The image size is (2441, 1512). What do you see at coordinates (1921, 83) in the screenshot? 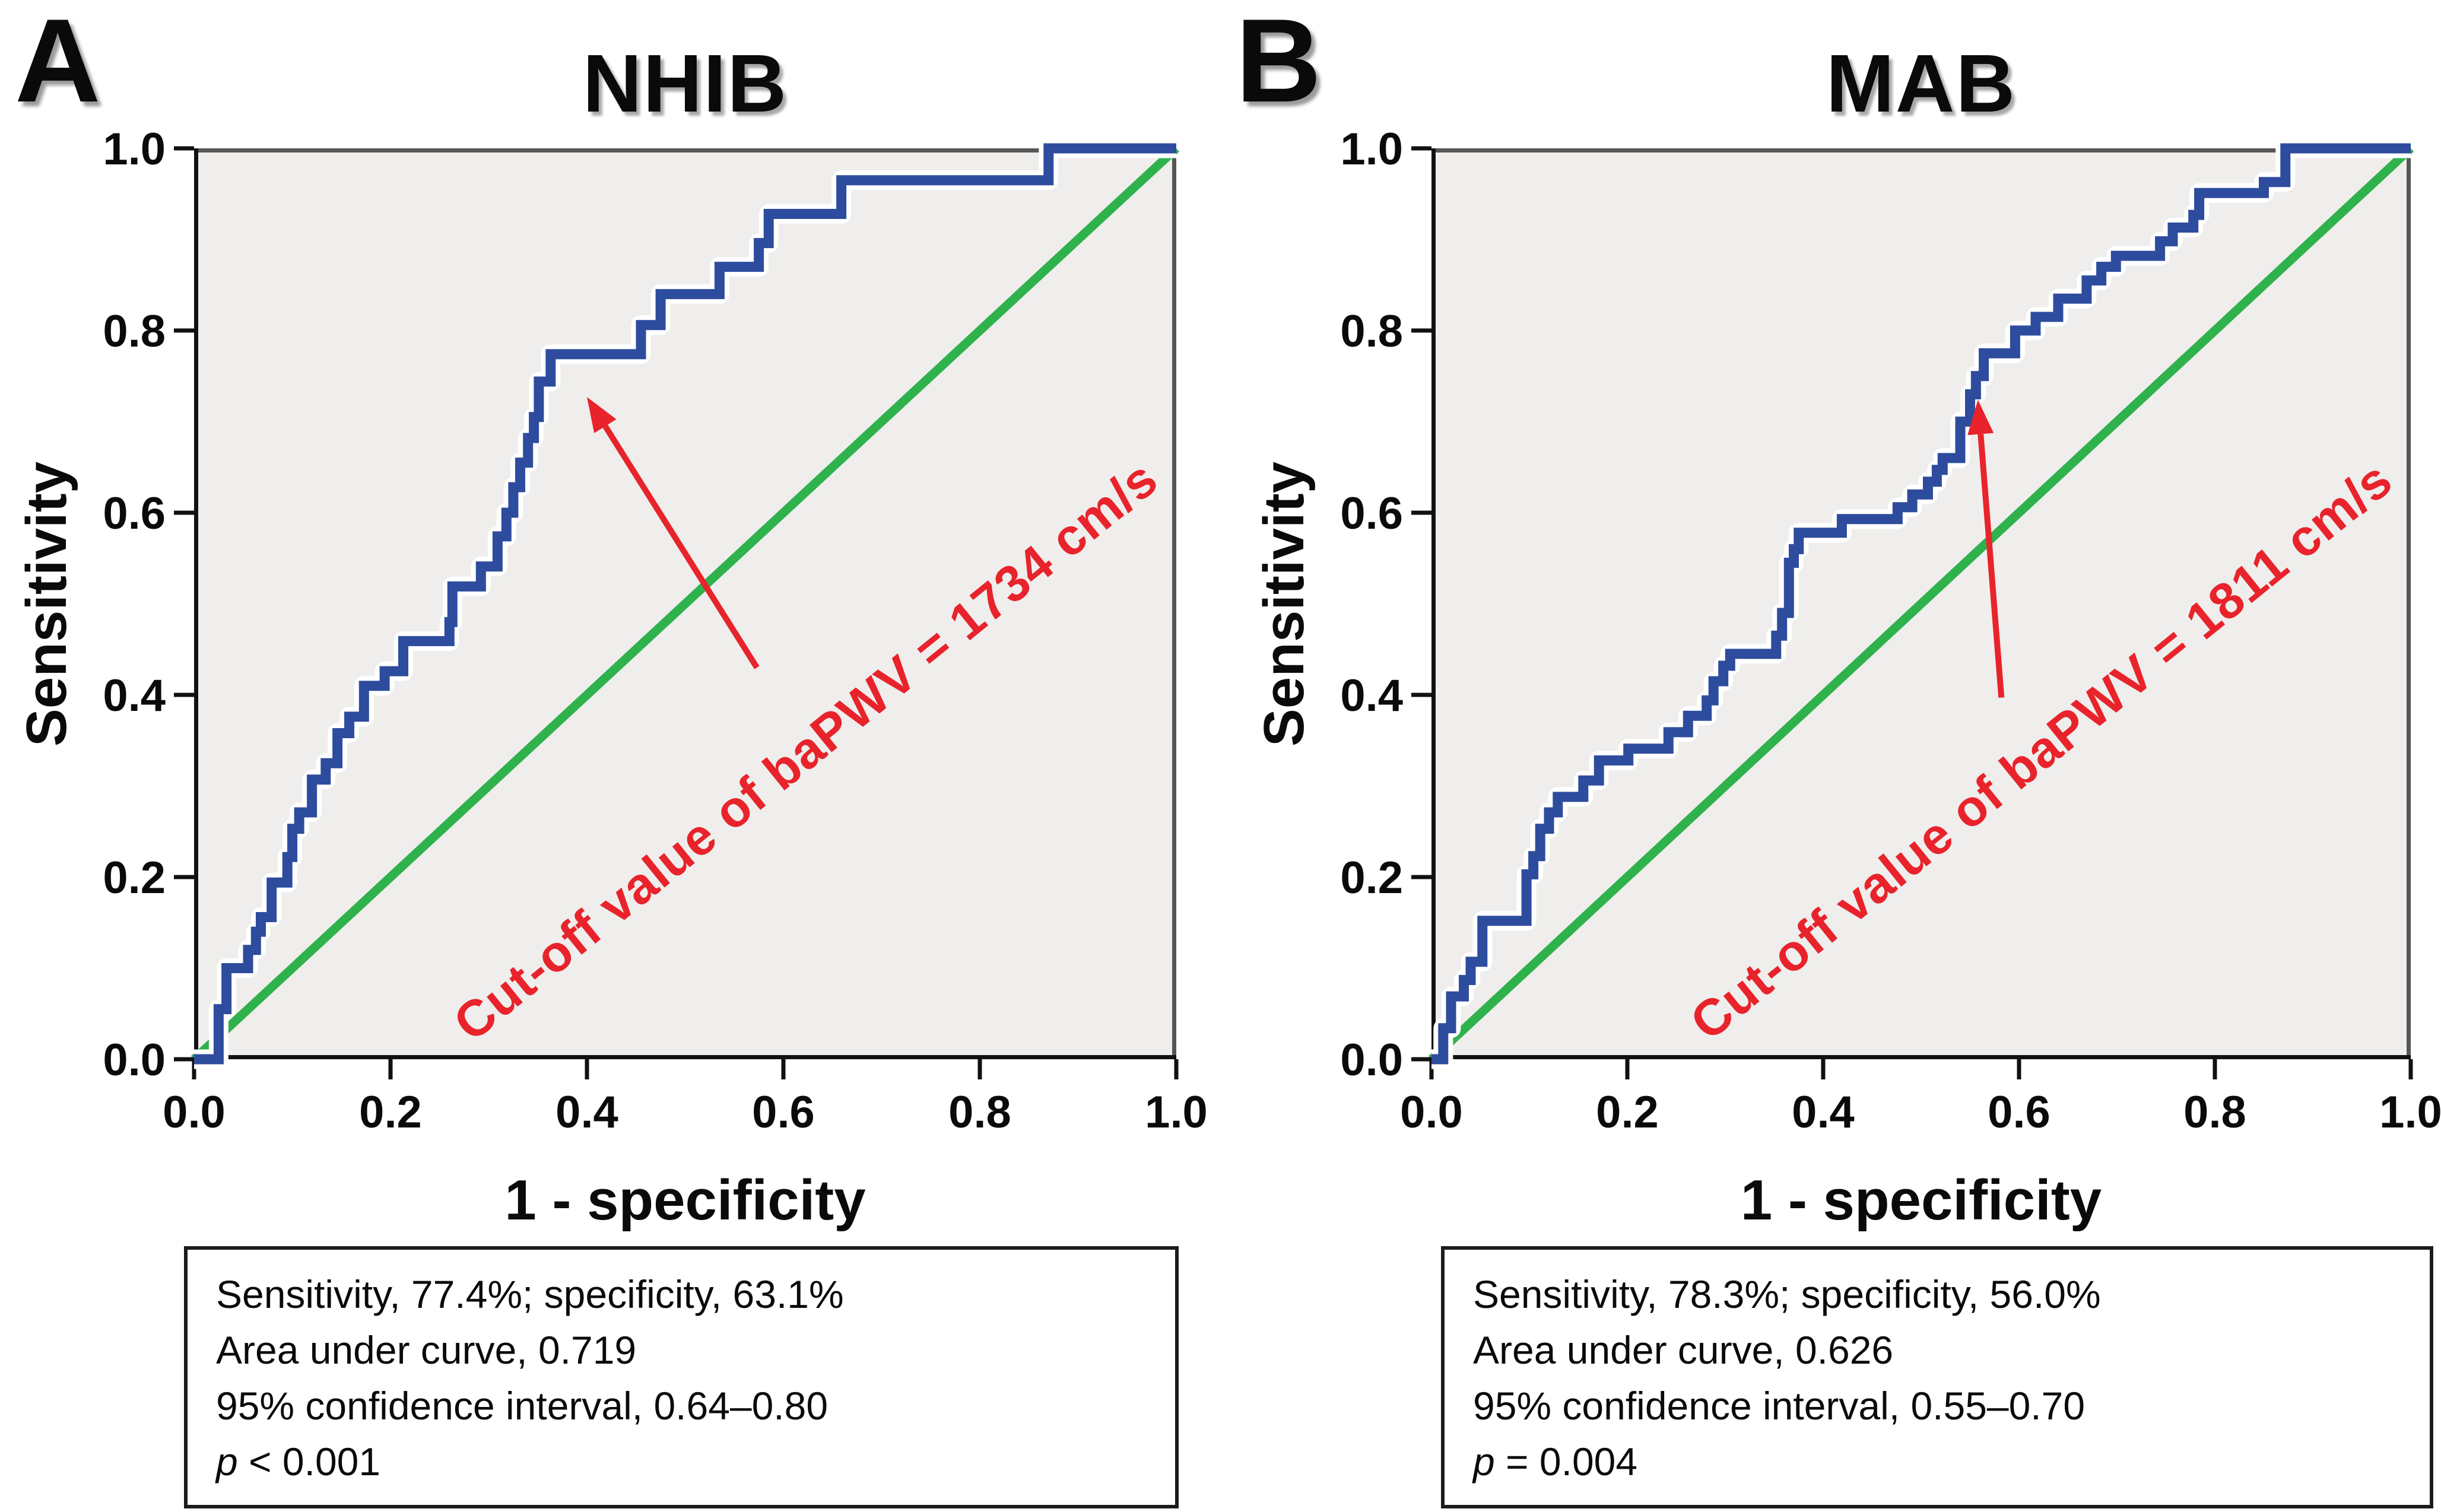
I see `panel-title-mab: MAB` at bounding box center [1921, 83].